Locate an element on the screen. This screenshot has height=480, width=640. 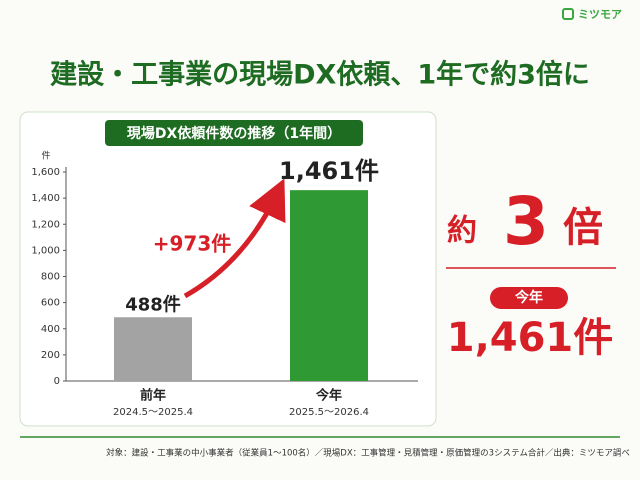
y-tick-label: 1,400 is located at coordinates (45, 198).